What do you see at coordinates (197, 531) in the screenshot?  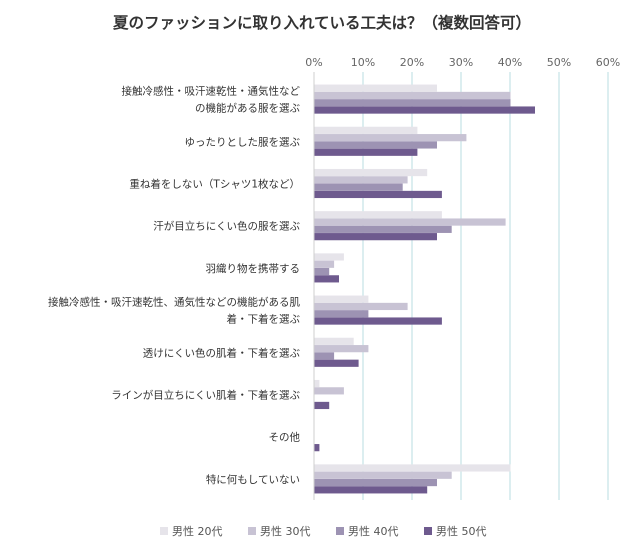 I see `legend-label: 男性 20代` at bounding box center [197, 531].